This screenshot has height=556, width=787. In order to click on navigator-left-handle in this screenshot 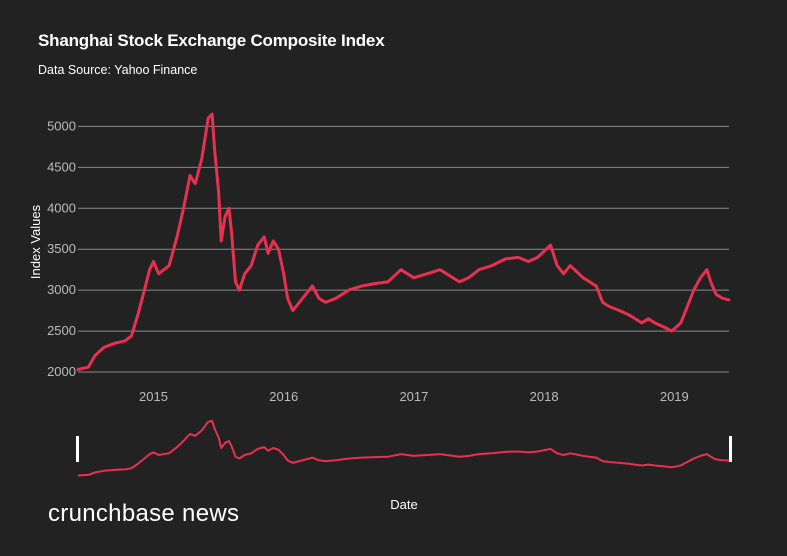, I will do `click(77, 449)`.